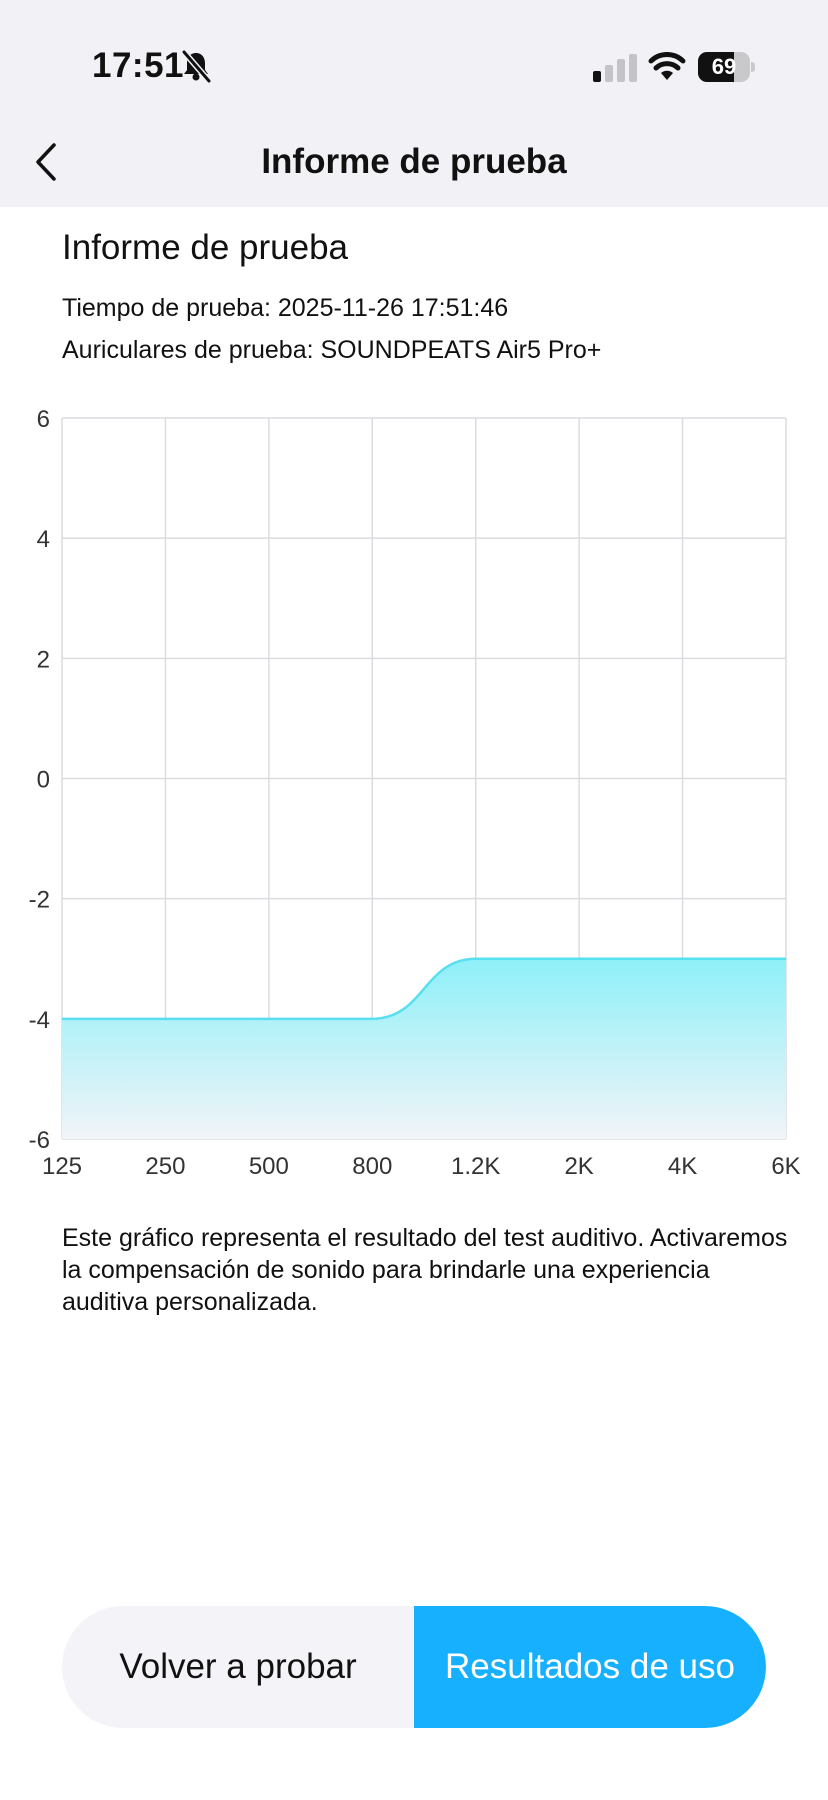 Image resolution: width=828 pixels, height=1800 pixels. I want to click on bell-slash-icon, so click(196, 66).